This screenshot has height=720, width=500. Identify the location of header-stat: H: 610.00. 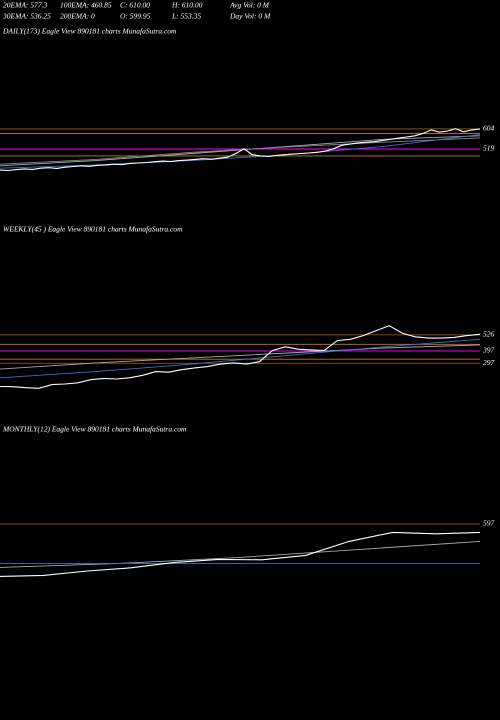
(187, 5).